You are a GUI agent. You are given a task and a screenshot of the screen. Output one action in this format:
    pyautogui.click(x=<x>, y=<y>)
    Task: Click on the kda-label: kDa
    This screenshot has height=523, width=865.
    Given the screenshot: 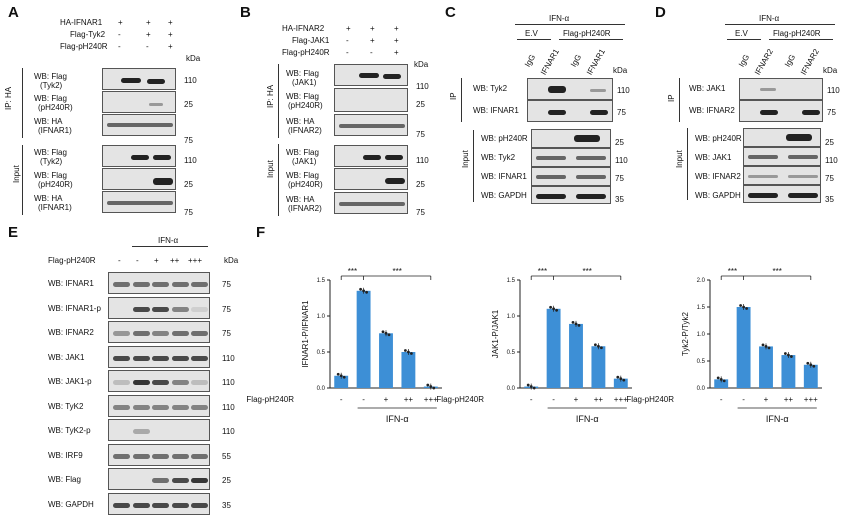 What is the action you would take?
    pyautogui.click(x=830, y=70)
    